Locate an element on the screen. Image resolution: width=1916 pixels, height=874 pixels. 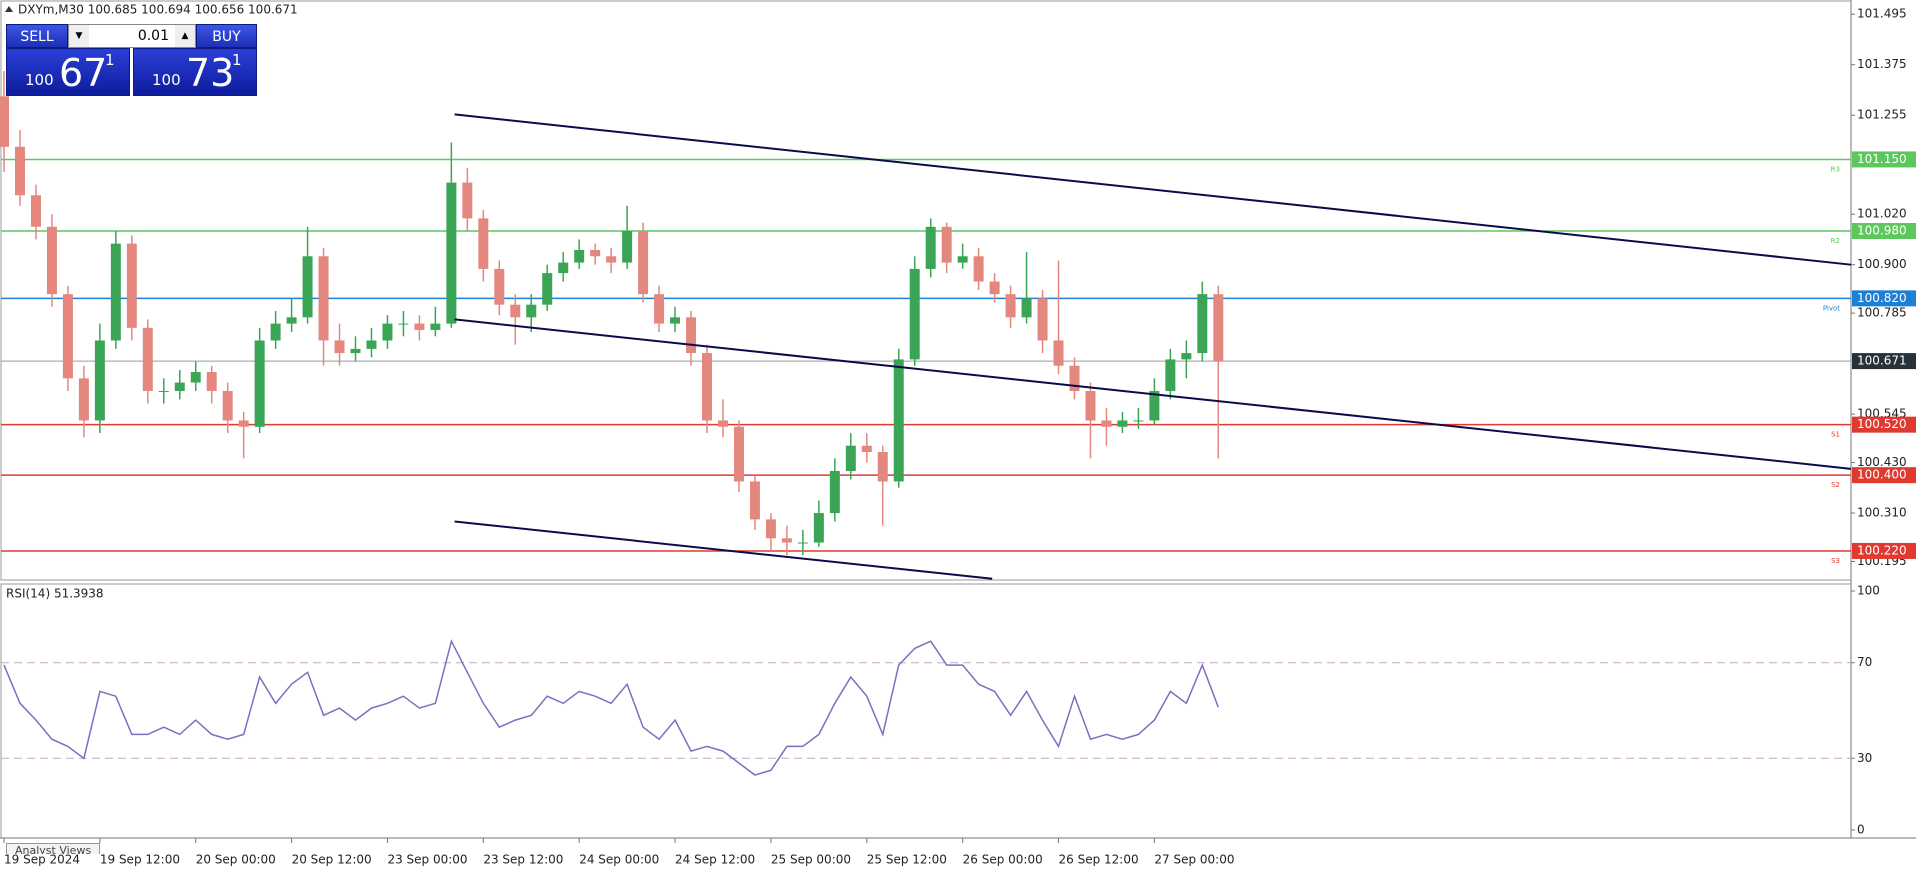
bid-quote: 100 67 1 is located at coordinates (68, 72).